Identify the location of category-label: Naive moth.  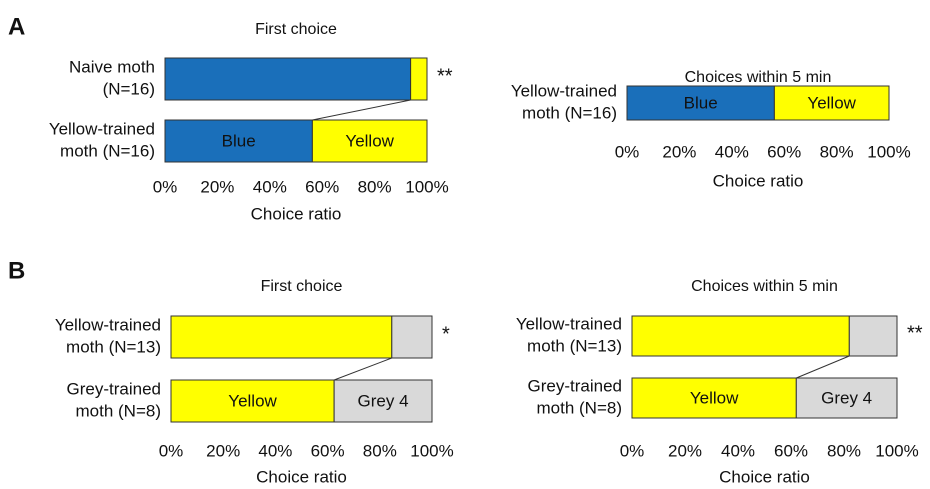
(112, 66).